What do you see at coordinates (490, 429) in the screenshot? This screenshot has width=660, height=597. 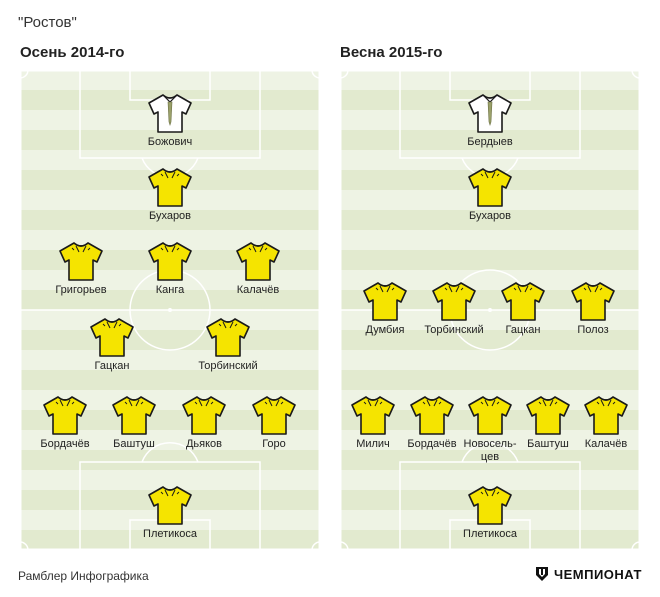 I see `player: Новосель-цев` at bounding box center [490, 429].